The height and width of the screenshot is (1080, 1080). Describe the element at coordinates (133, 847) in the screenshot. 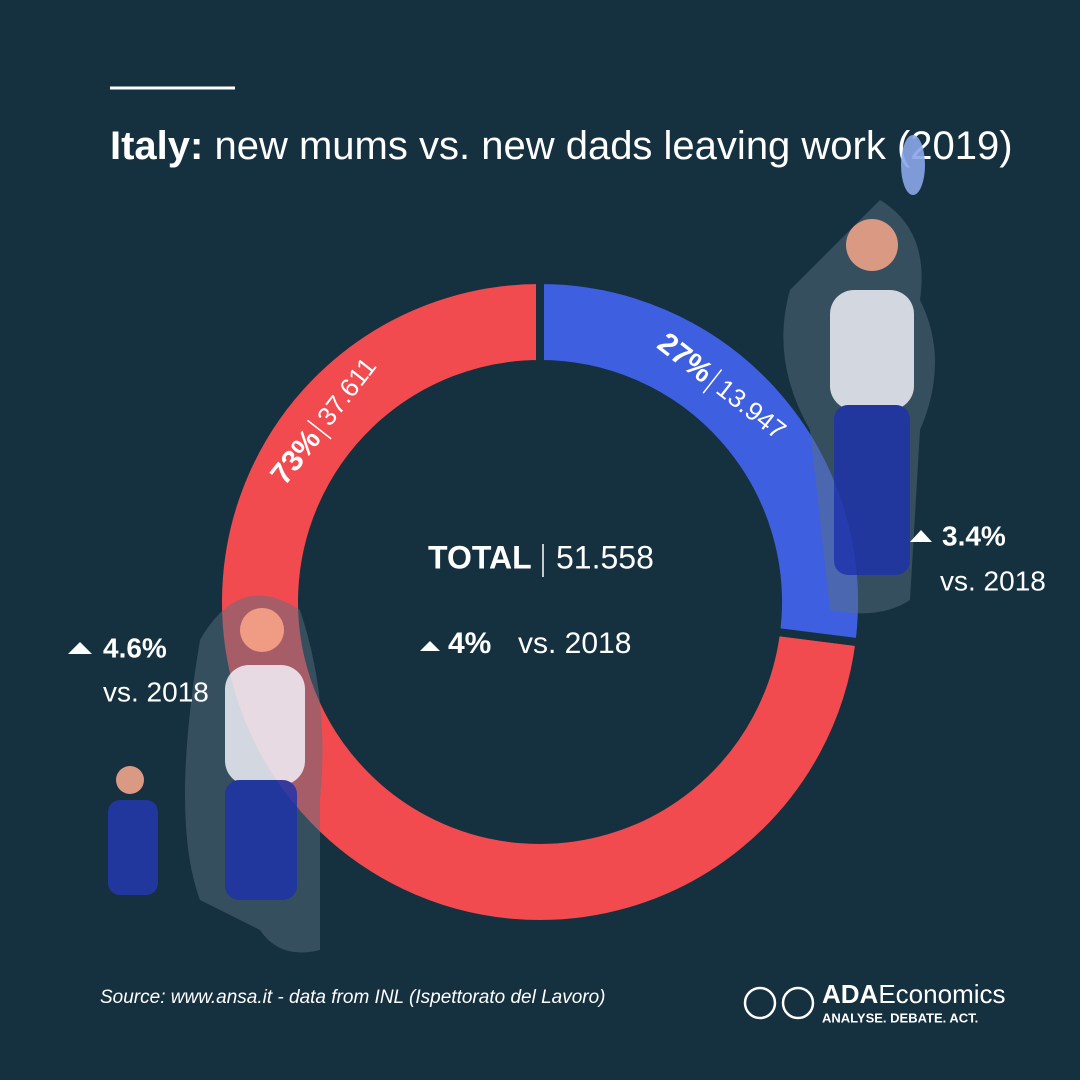

I see `child-body` at that location.